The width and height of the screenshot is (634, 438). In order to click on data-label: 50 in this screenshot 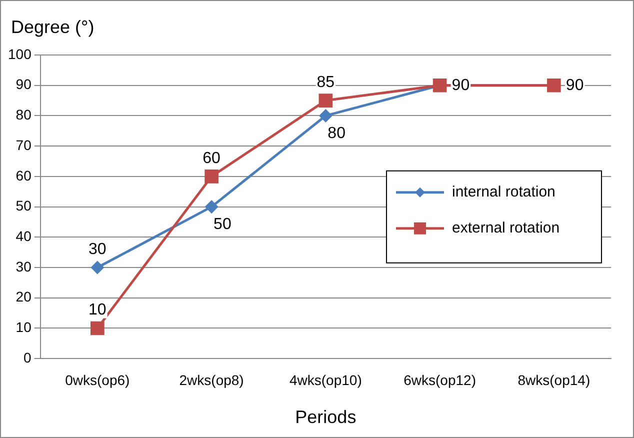, I will do `click(223, 225)`.